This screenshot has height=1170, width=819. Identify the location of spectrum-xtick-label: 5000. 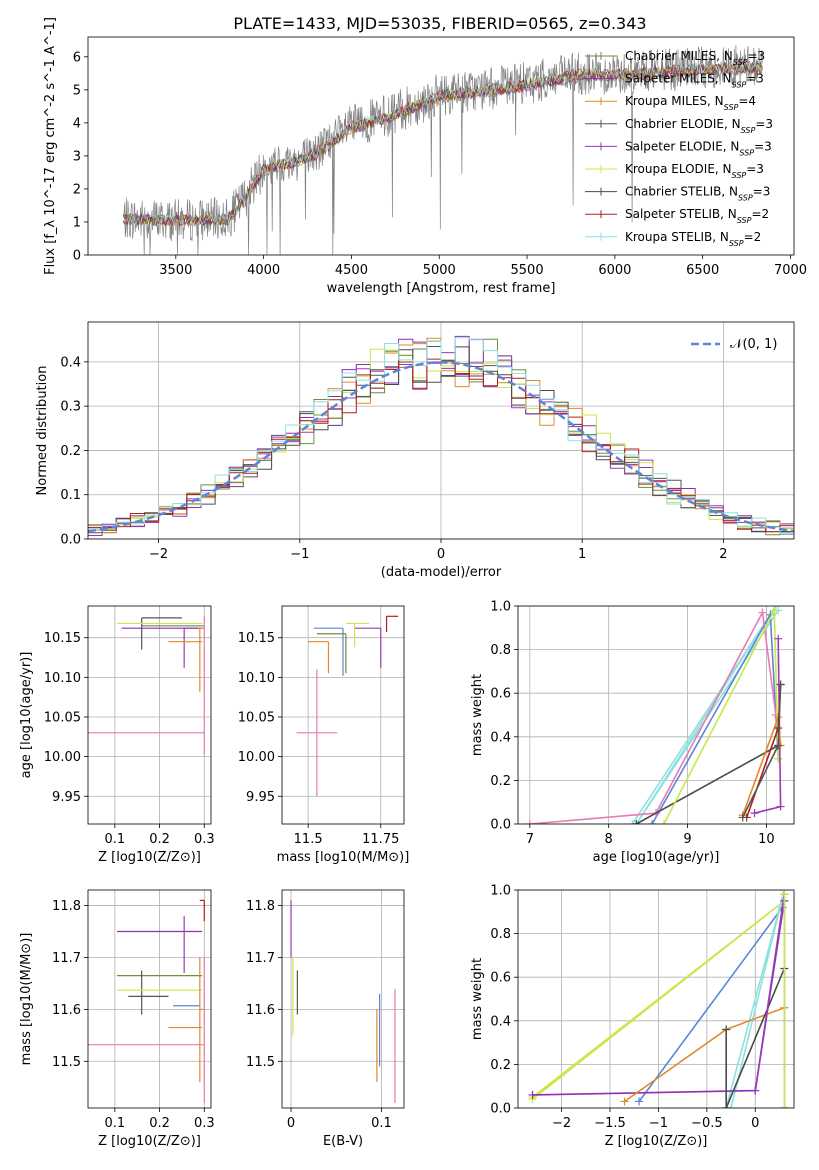
(439, 270).